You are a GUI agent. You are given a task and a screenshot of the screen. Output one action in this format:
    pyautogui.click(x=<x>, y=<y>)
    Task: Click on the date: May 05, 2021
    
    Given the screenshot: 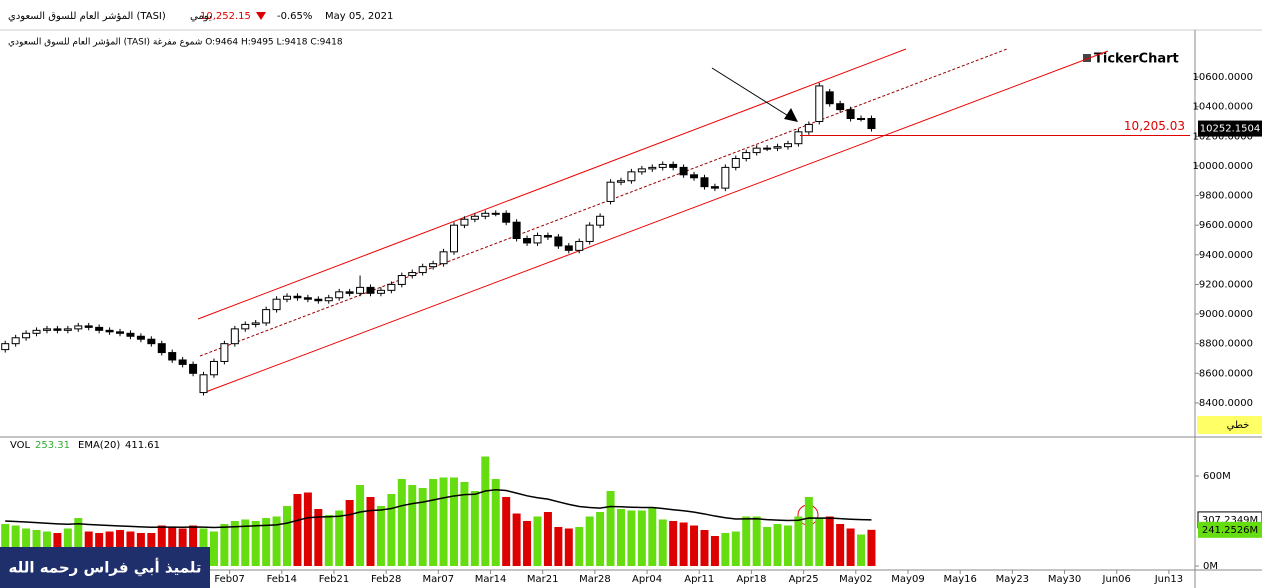 What is the action you would take?
    pyautogui.click(x=359, y=16)
    